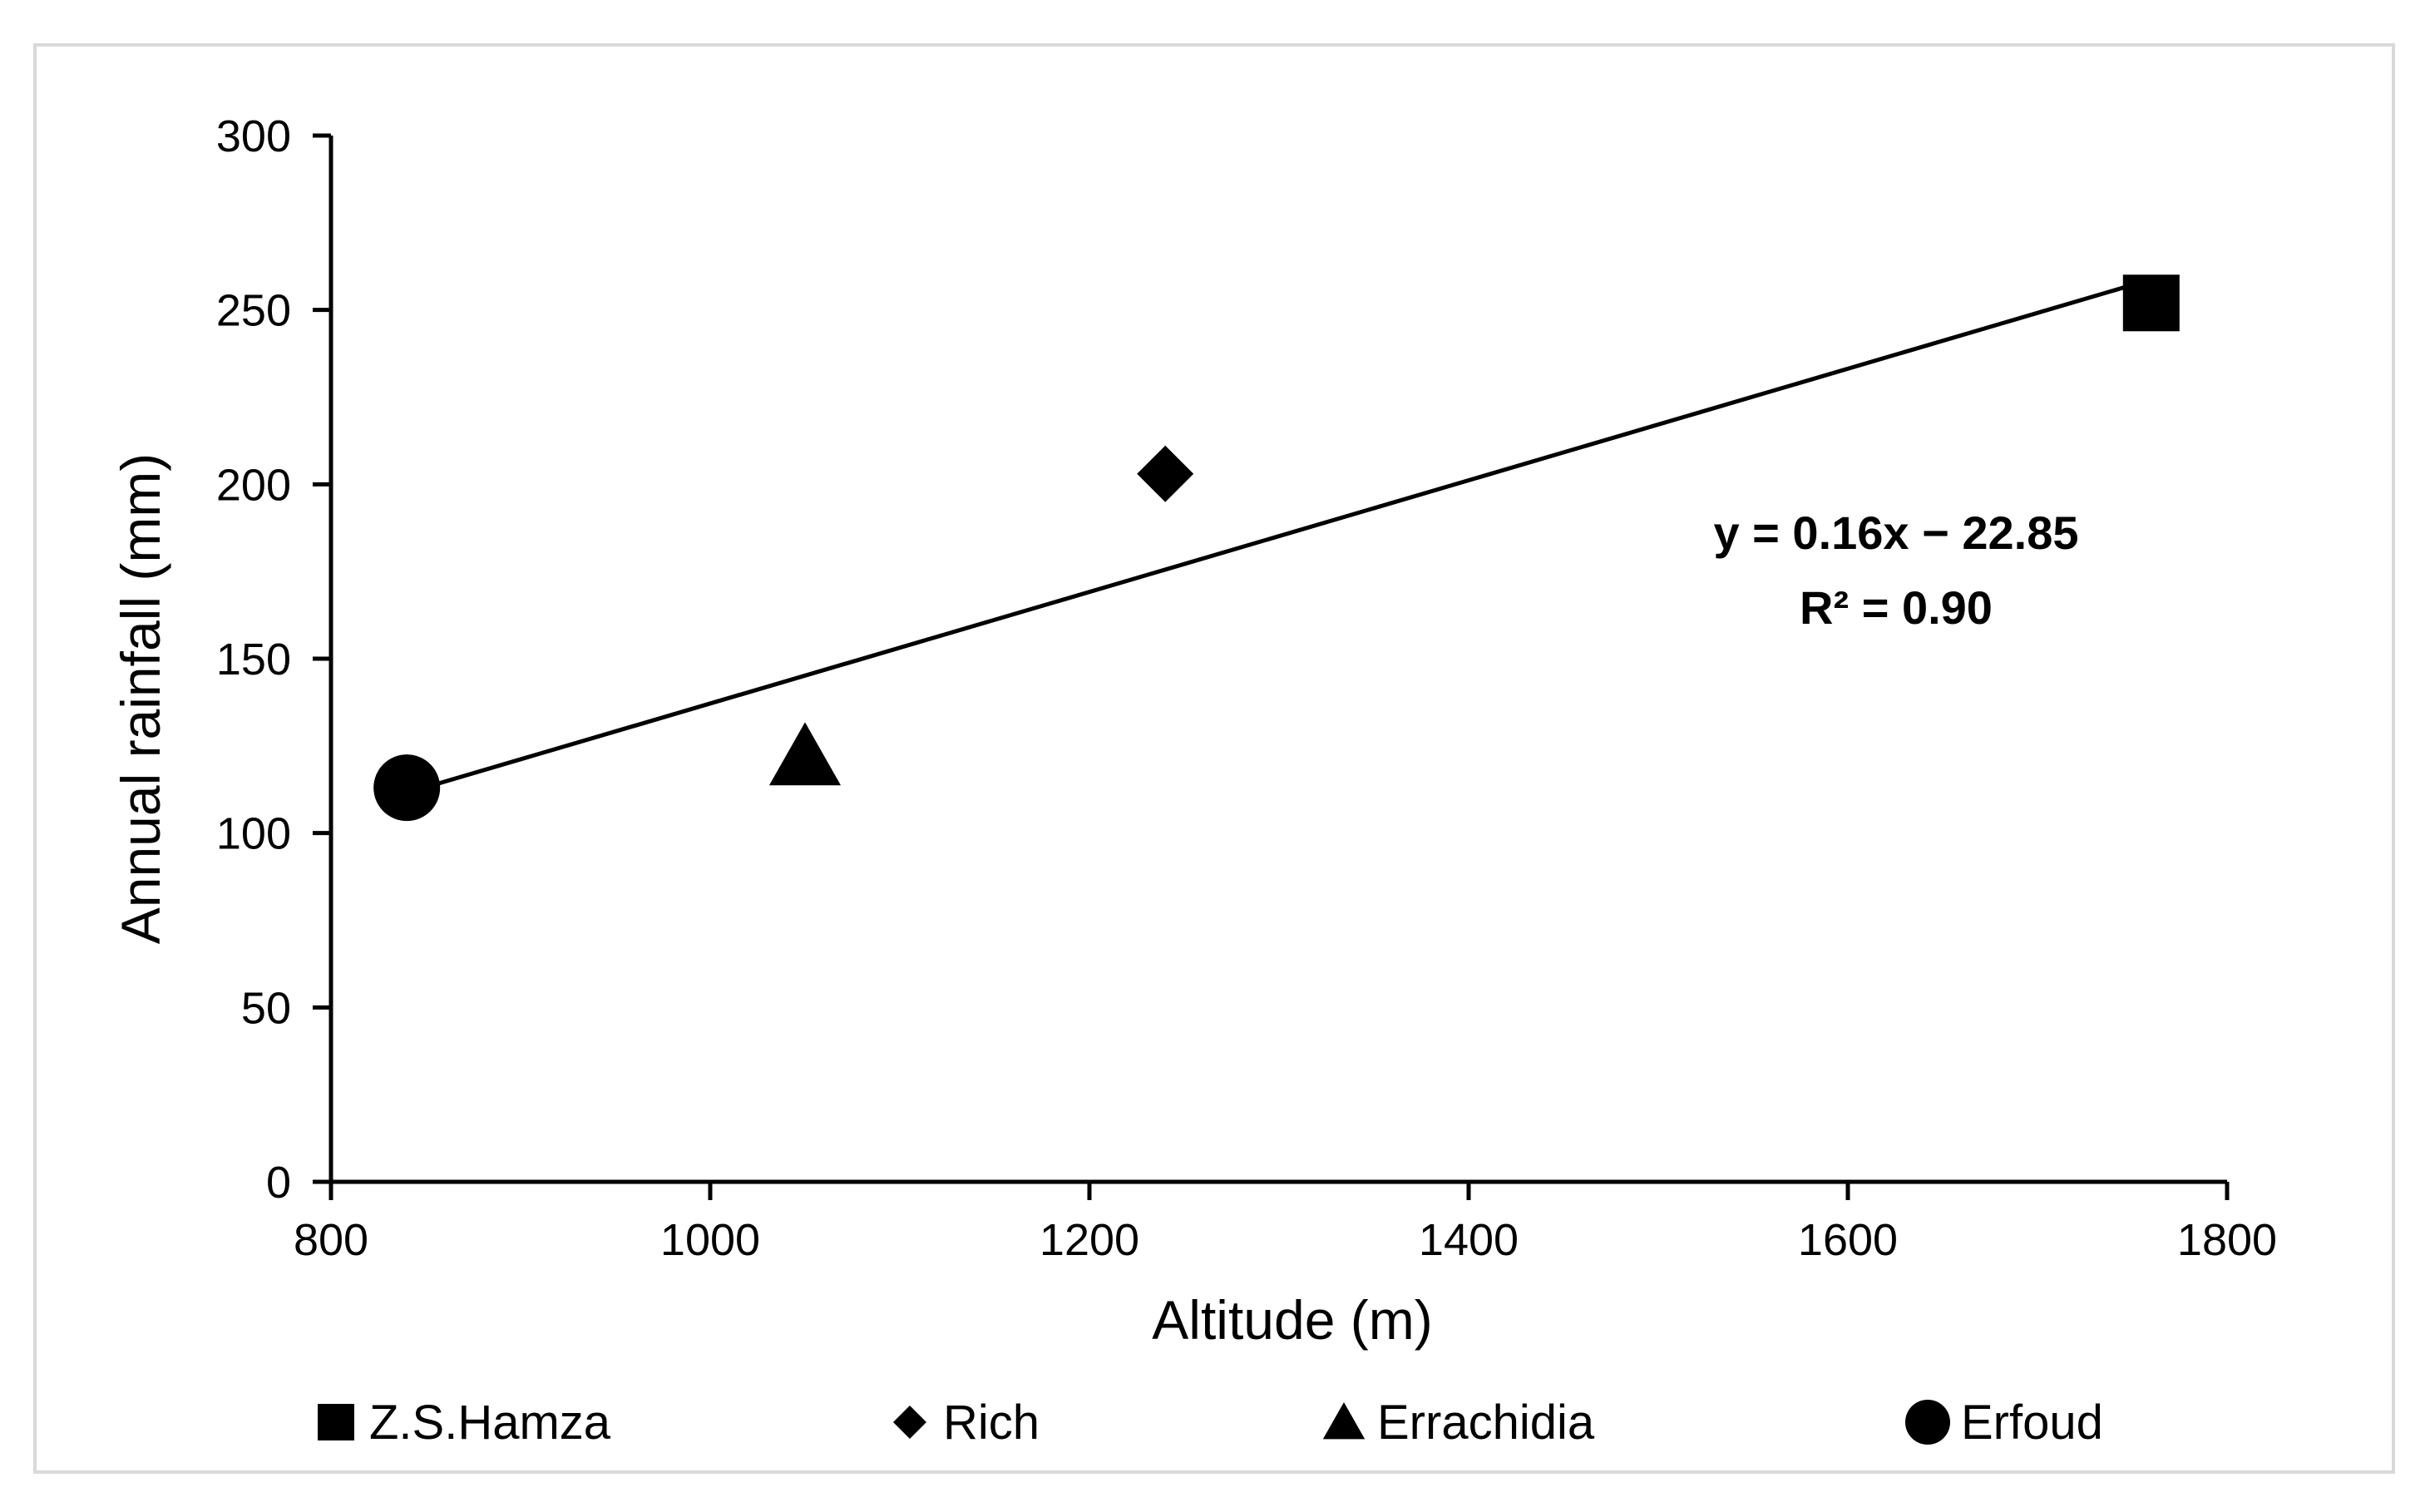 The width and height of the screenshot is (2430, 1512). Describe the element at coordinates (991, 1423) in the screenshot. I see `legend-label: Rich` at that location.